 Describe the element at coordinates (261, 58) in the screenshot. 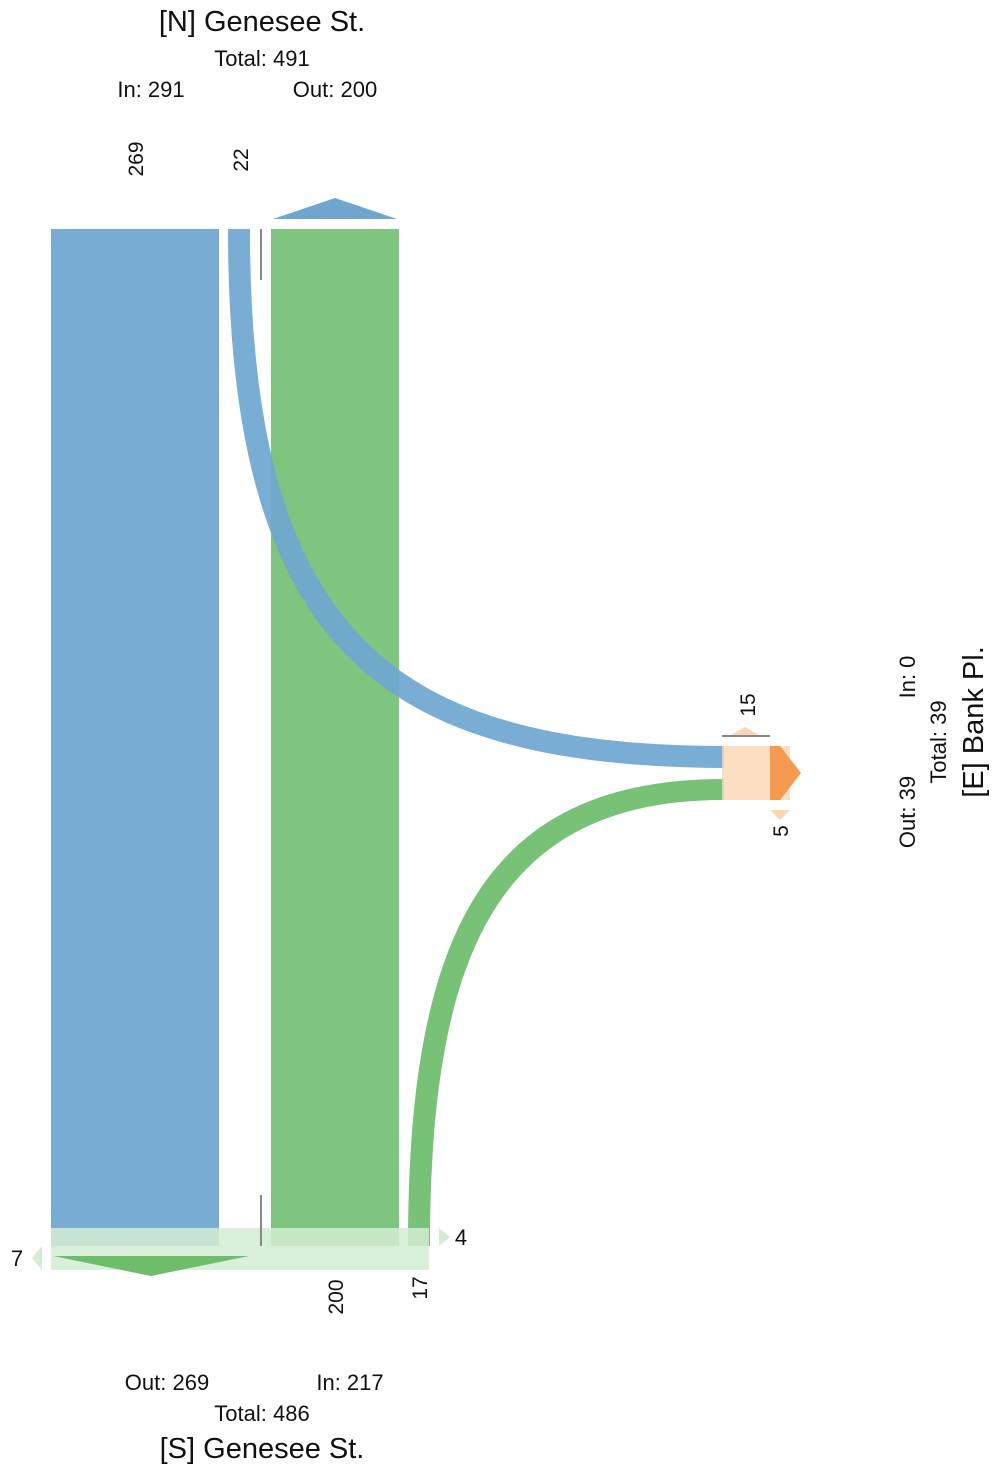

I see `north-total: Total: 491` at that location.